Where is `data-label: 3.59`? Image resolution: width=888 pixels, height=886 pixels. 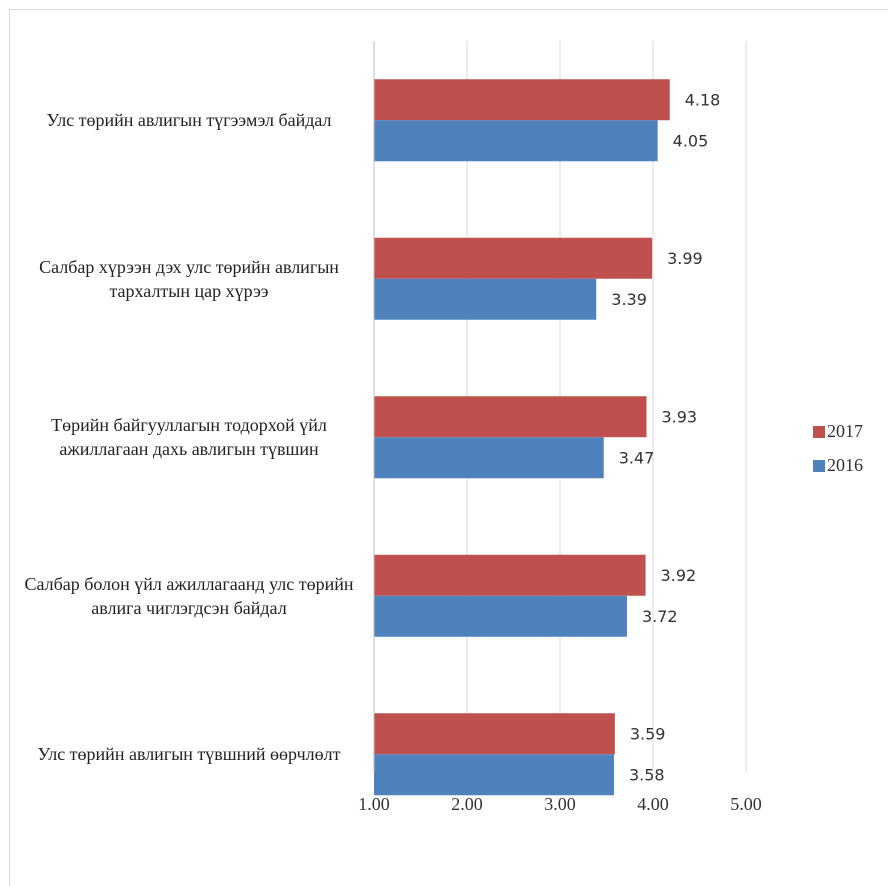 data-label: 3.59 is located at coordinates (648, 733).